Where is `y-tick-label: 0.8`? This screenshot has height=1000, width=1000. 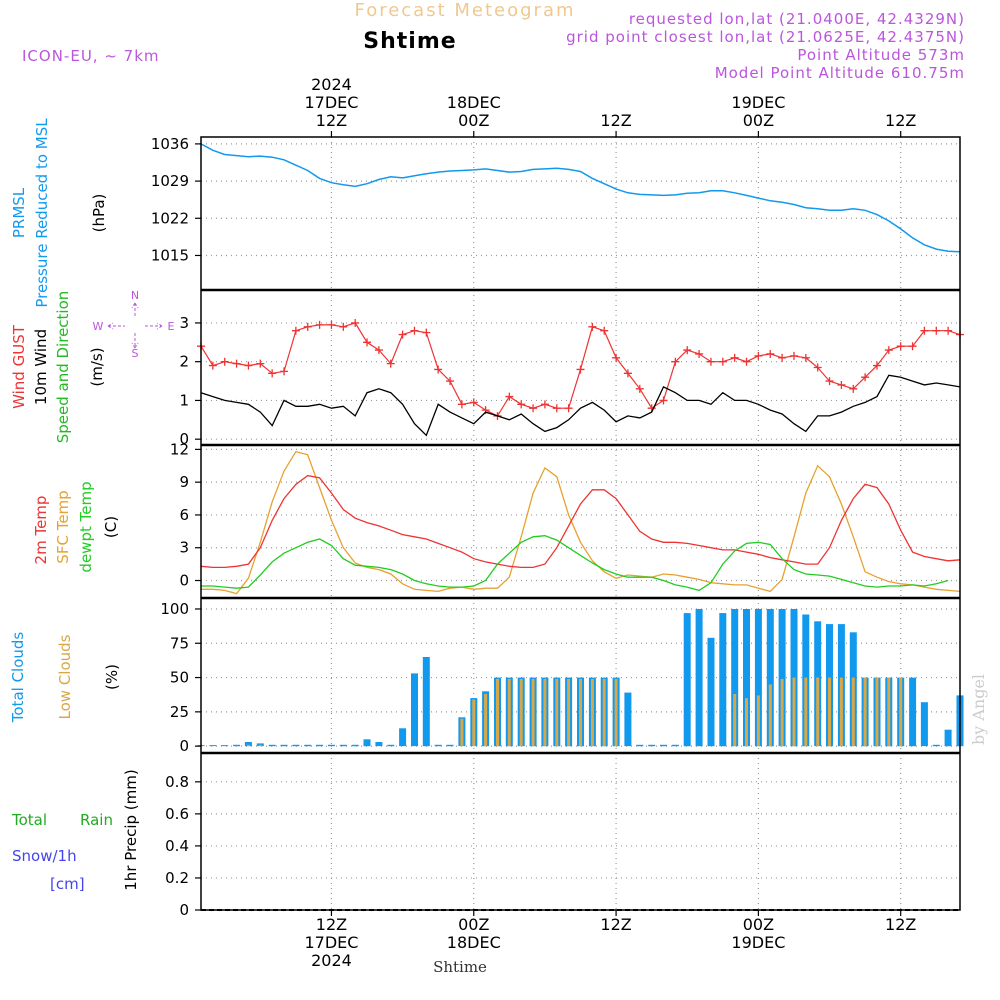
y-tick-label: 0.8 is located at coordinates (177, 782).